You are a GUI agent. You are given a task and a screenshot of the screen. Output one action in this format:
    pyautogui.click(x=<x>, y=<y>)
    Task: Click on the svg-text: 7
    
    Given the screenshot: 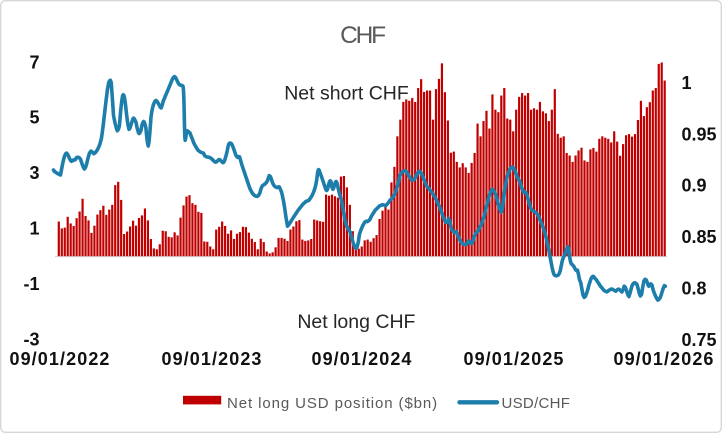 What is the action you would take?
    pyautogui.click(x=34, y=62)
    